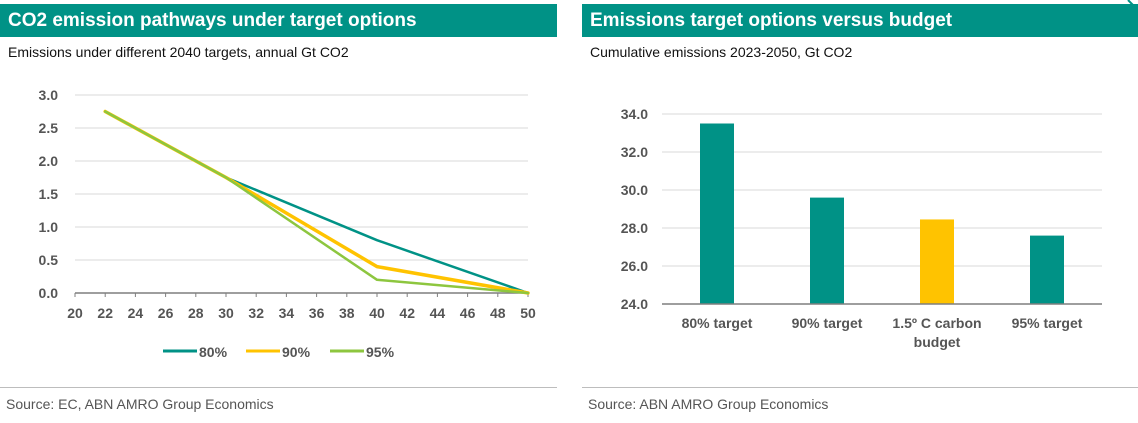 The width and height of the screenshot is (1138, 423). I want to click on line-x-tick-label: 50, so click(528, 313).